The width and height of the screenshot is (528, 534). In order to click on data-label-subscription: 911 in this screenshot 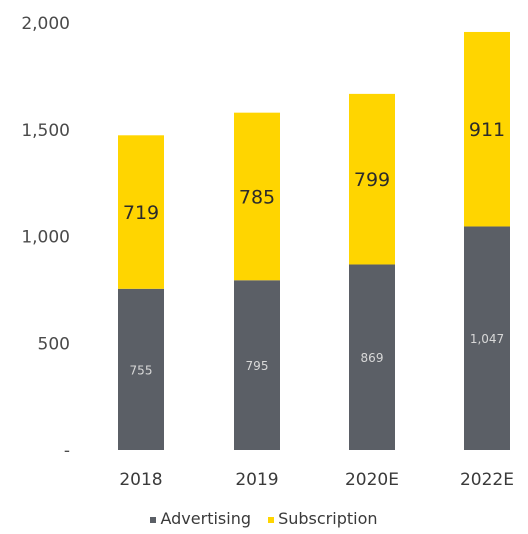, I will do `click(487, 130)`.